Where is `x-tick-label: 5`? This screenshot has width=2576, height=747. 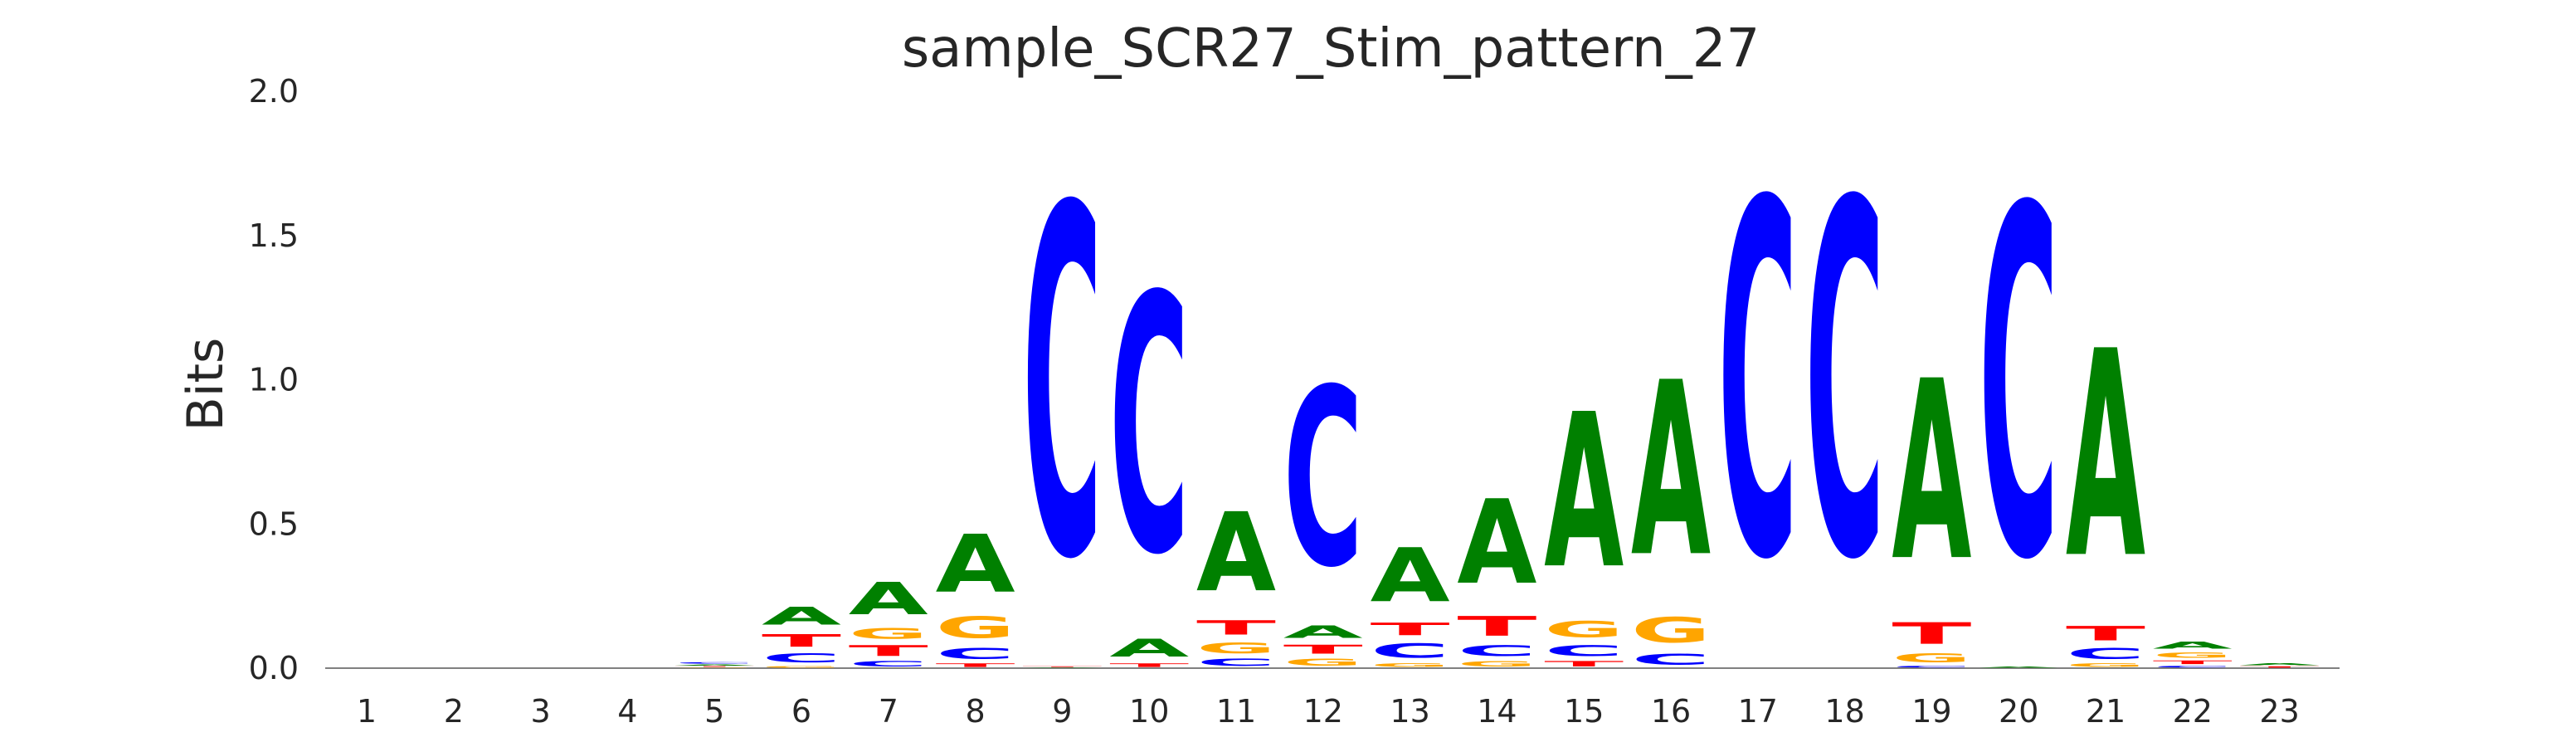
x-tick-label: 5 is located at coordinates (714, 711).